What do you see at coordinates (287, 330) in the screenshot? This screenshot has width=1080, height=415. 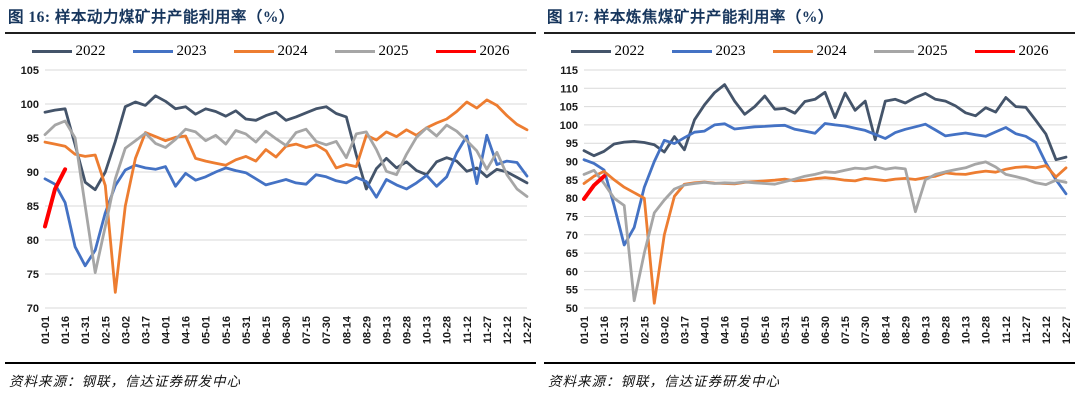 I see `x-tick-label: 06-30` at bounding box center [287, 330].